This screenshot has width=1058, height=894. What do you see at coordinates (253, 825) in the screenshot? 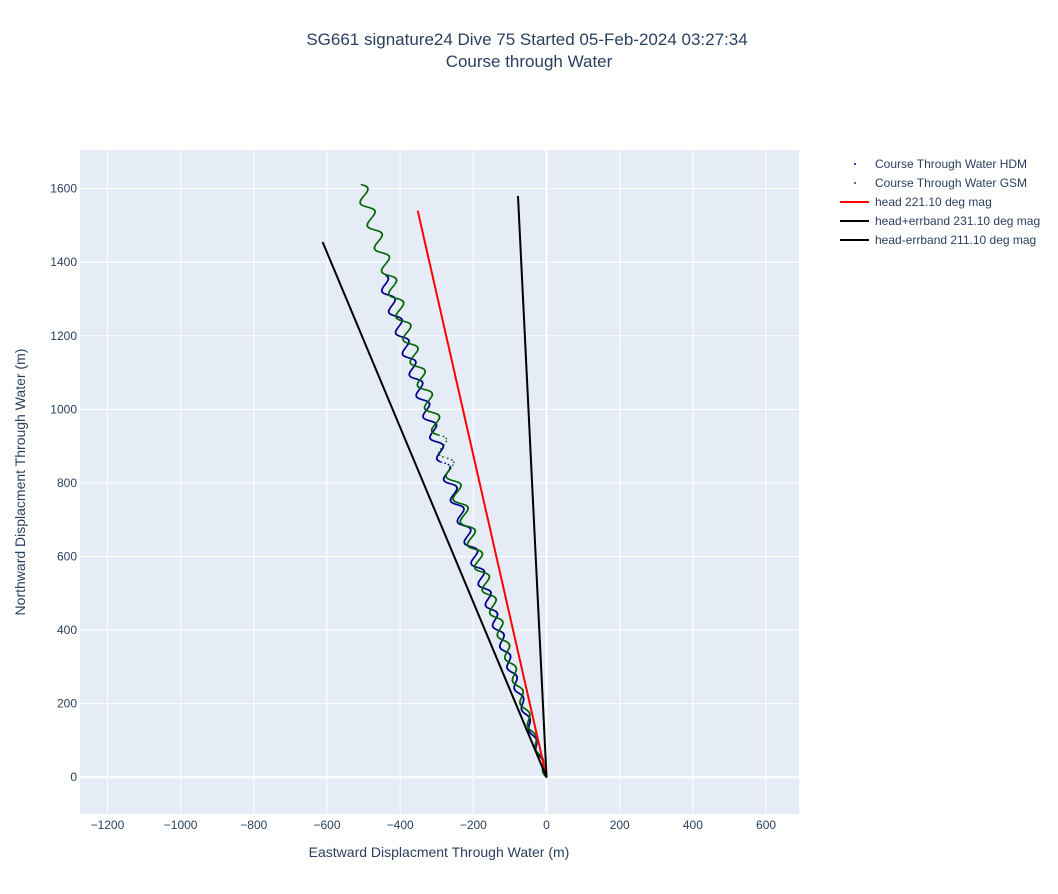
I see `x-tick-label: −800` at bounding box center [253, 825].